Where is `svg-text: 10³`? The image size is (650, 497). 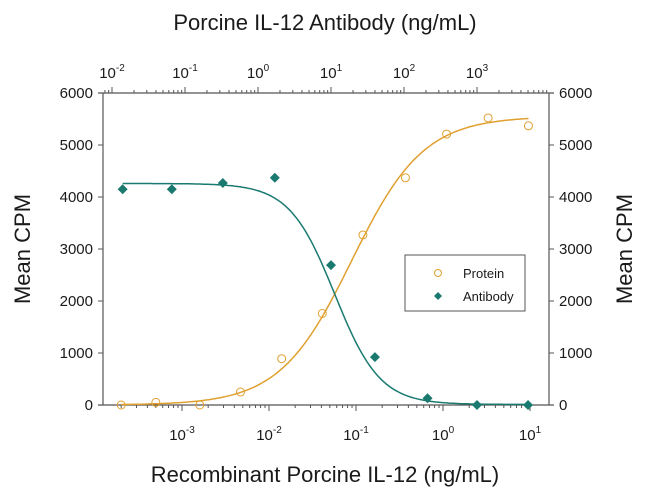 svg-text: 10³ is located at coordinates (477, 72).